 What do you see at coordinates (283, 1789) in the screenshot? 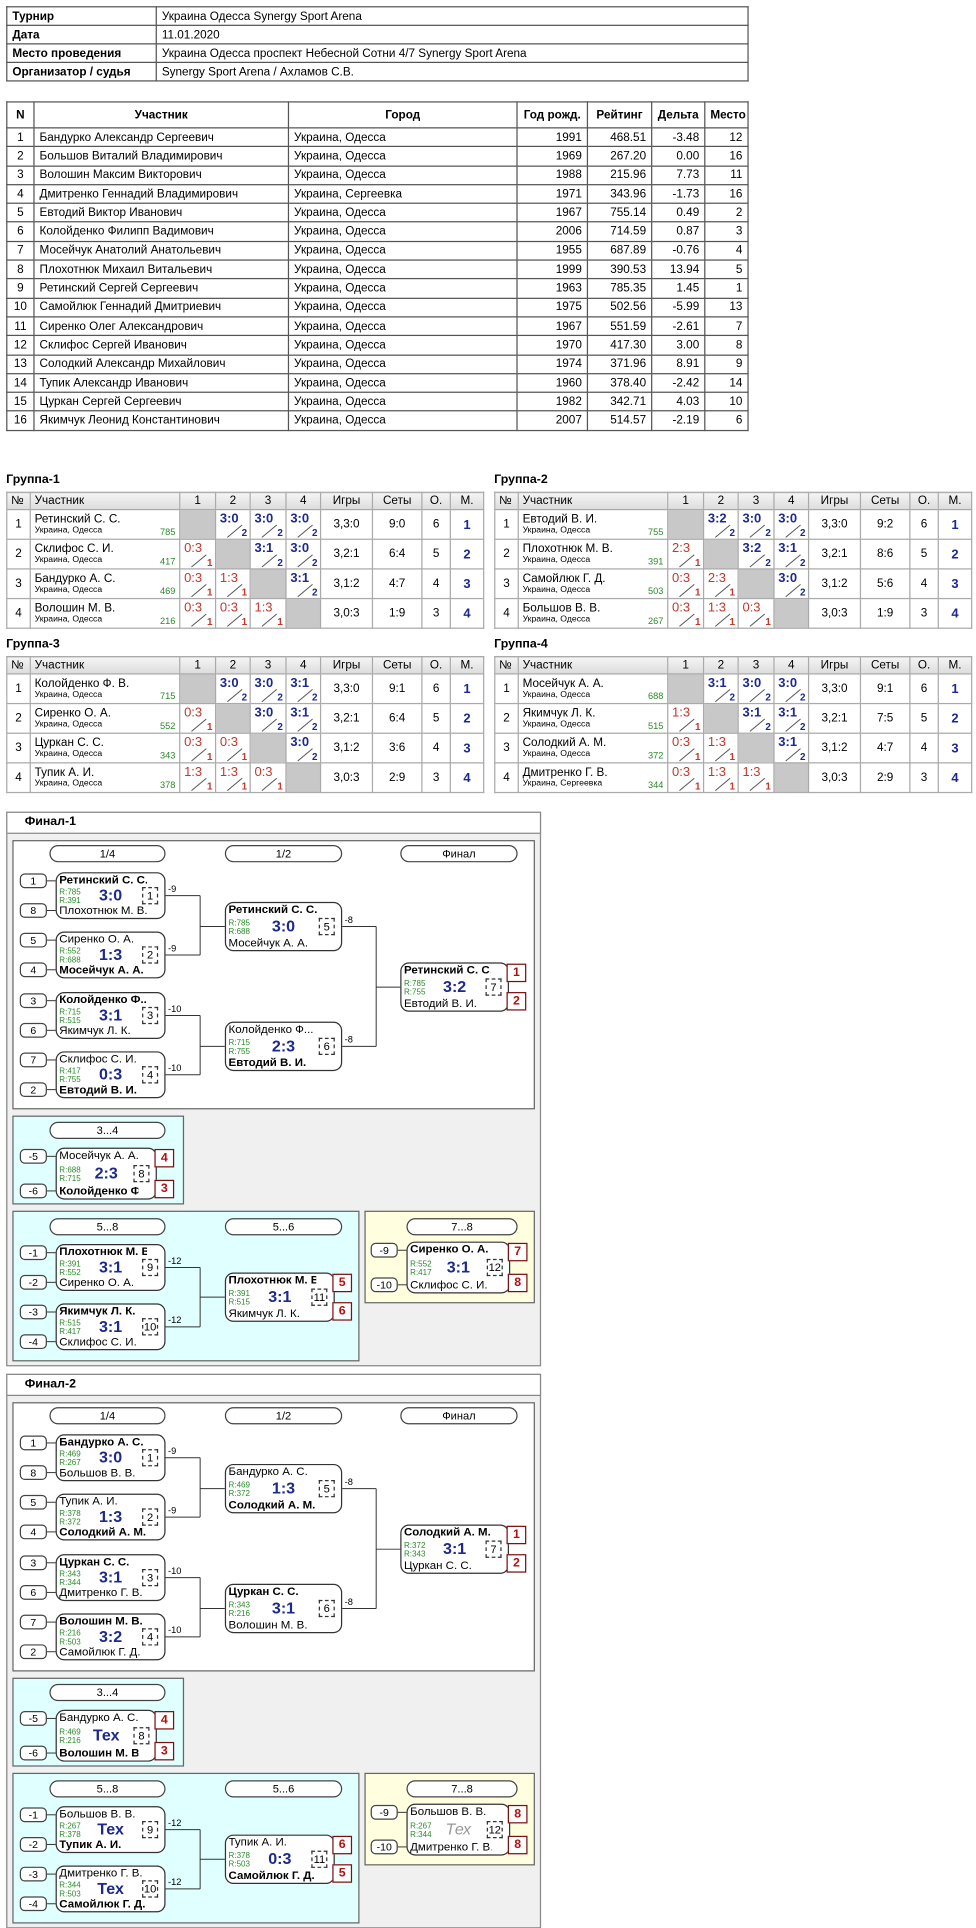
I see `round-label: 5...6` at bounding box center [283, 1789].